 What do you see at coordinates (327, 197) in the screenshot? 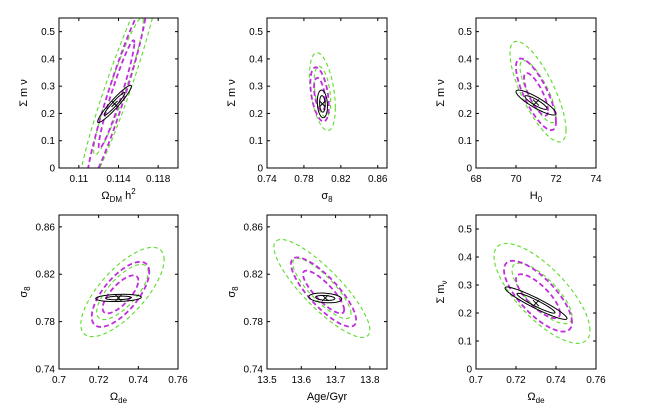
I see `x-axis-label: σ8` at bounding box center [327, 197].